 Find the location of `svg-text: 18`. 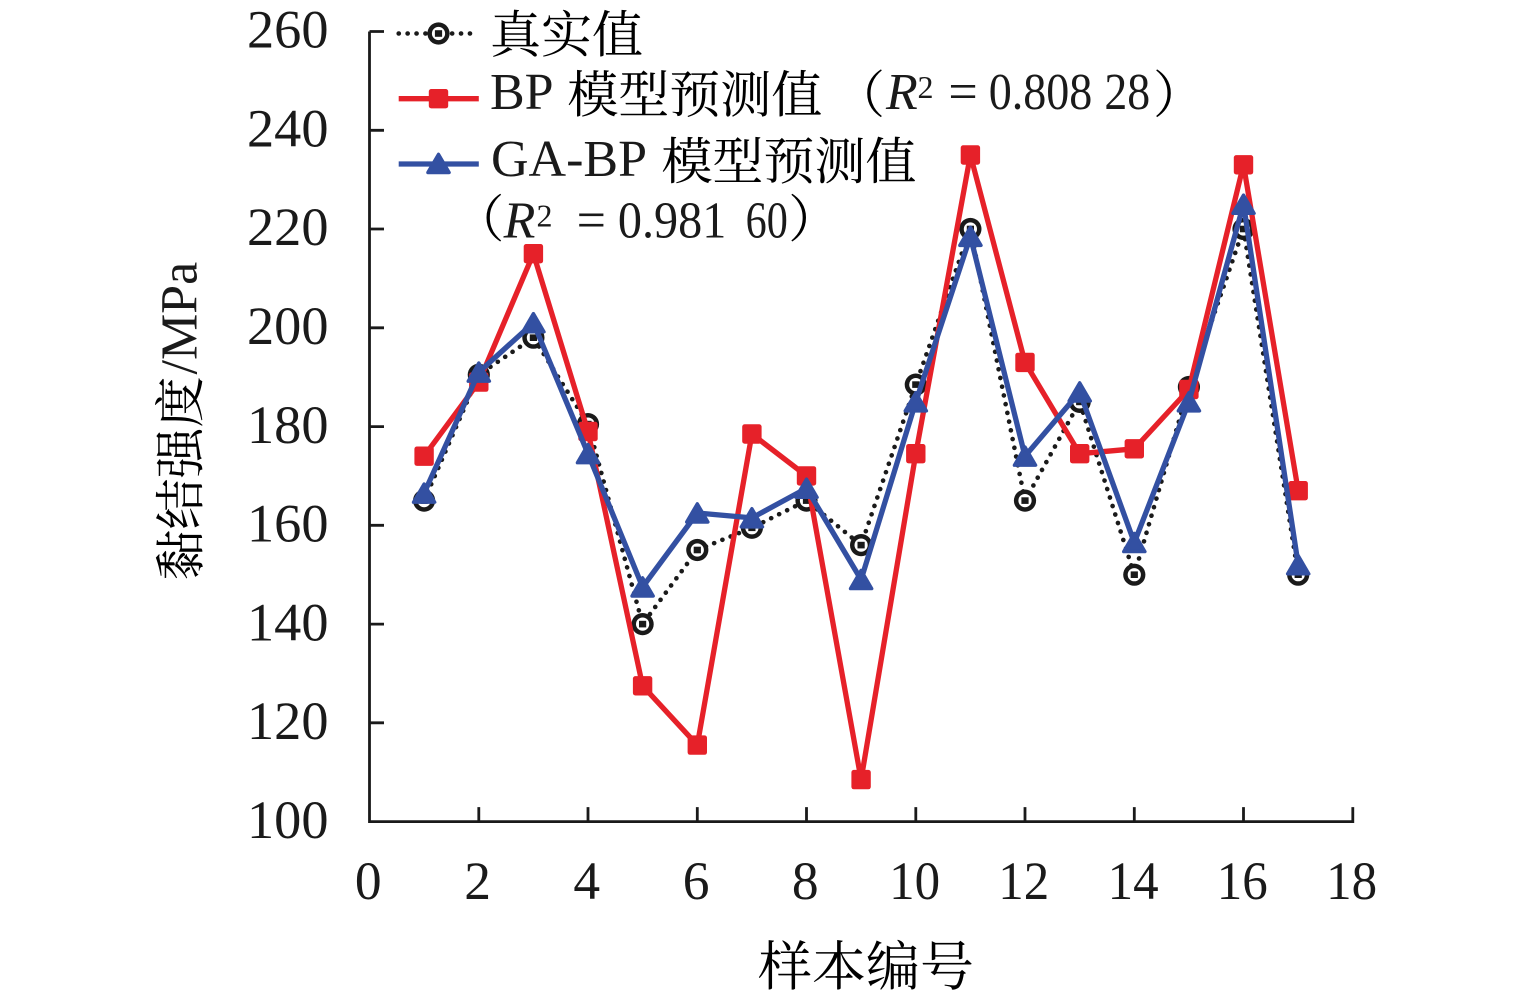

svg-text: 18 is located at coordinates (1351, 881).